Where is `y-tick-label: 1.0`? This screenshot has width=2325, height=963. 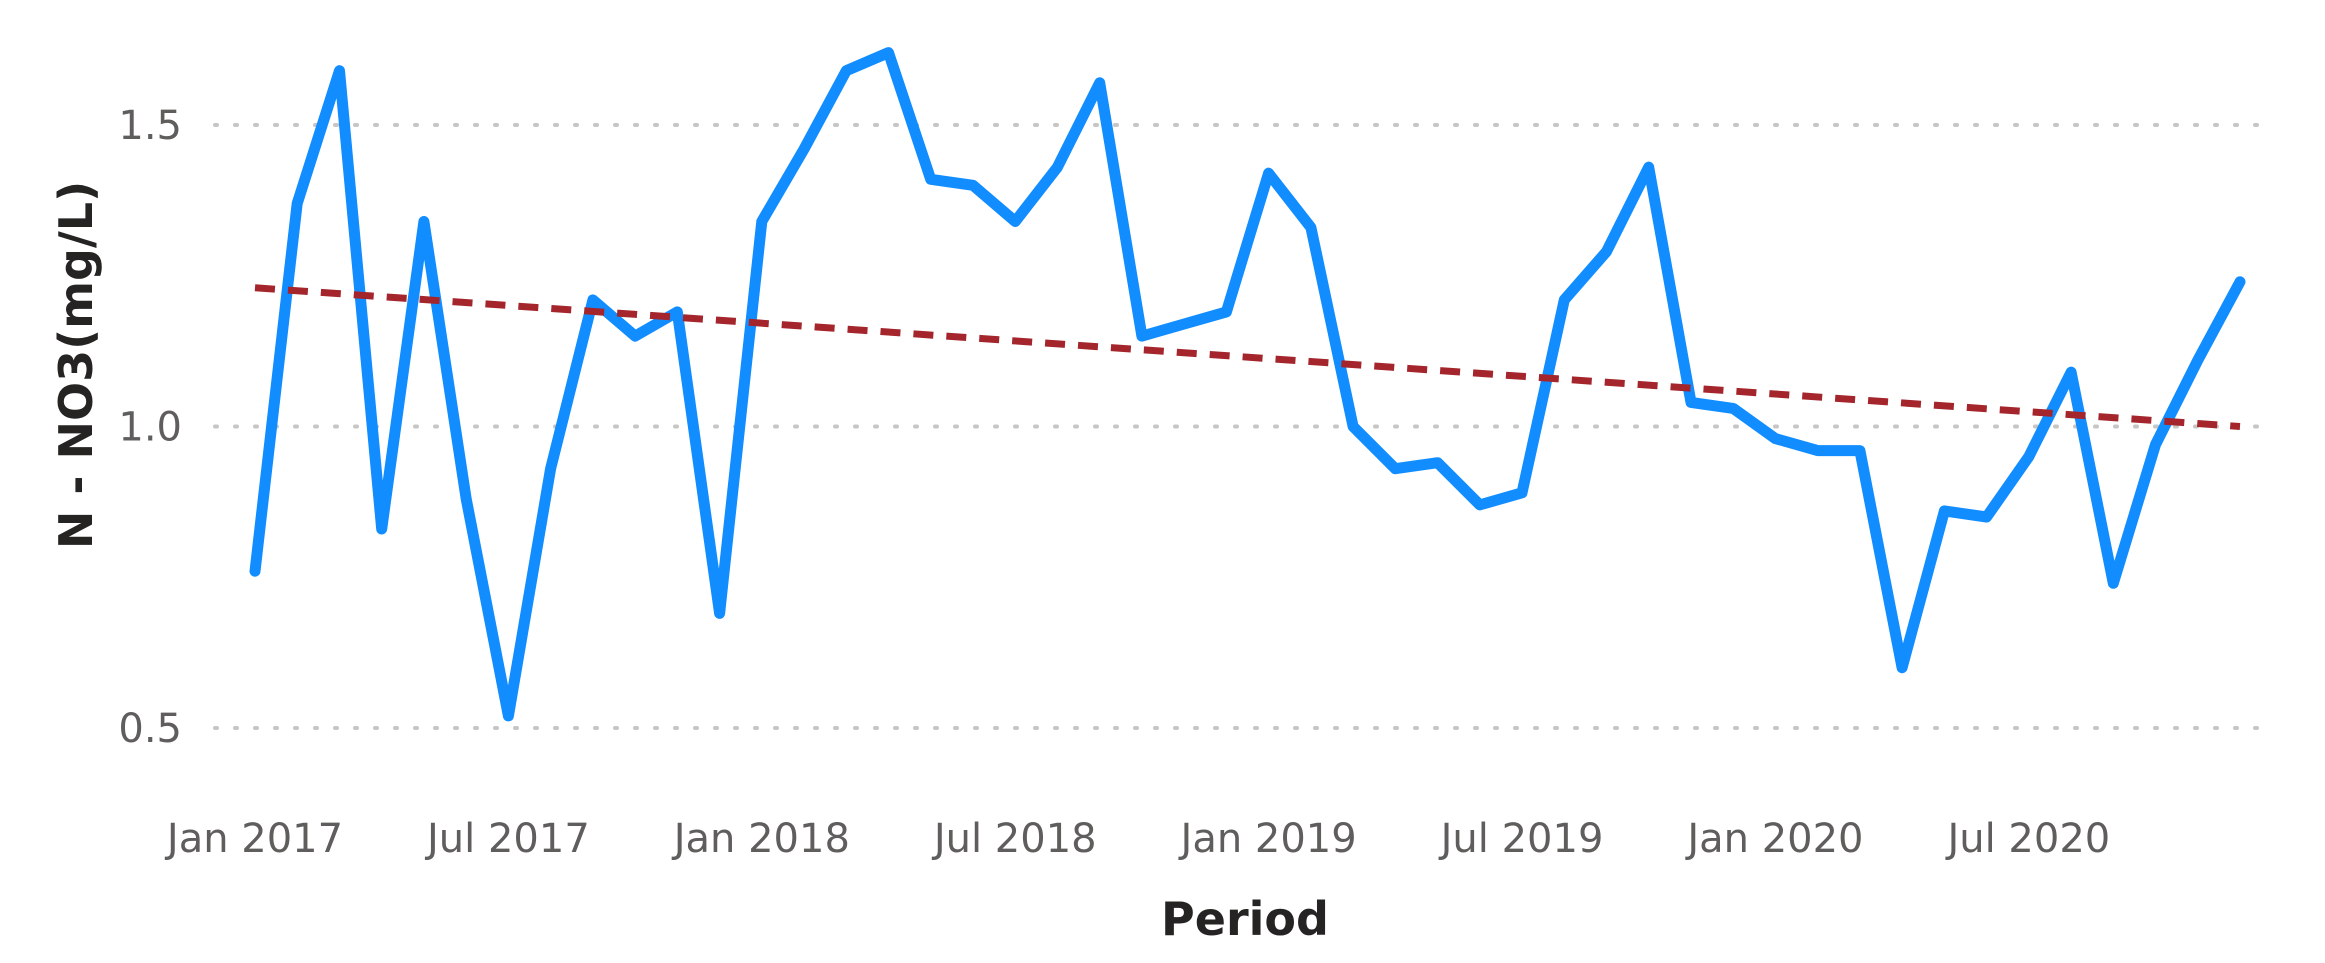 y-tick-label: 1.0 is located at coordinates (150, 428).